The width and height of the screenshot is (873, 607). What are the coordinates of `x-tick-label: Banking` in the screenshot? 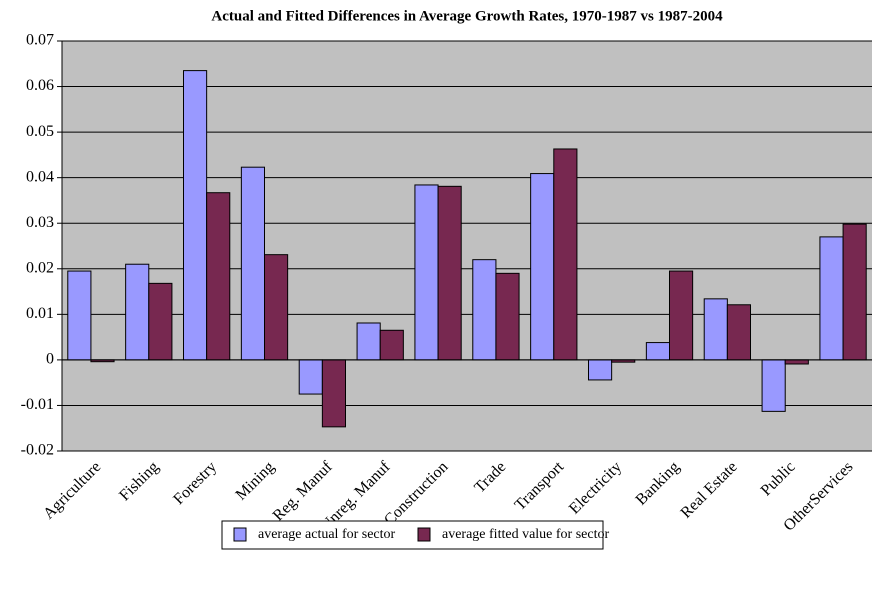 It's located at (658, 483).